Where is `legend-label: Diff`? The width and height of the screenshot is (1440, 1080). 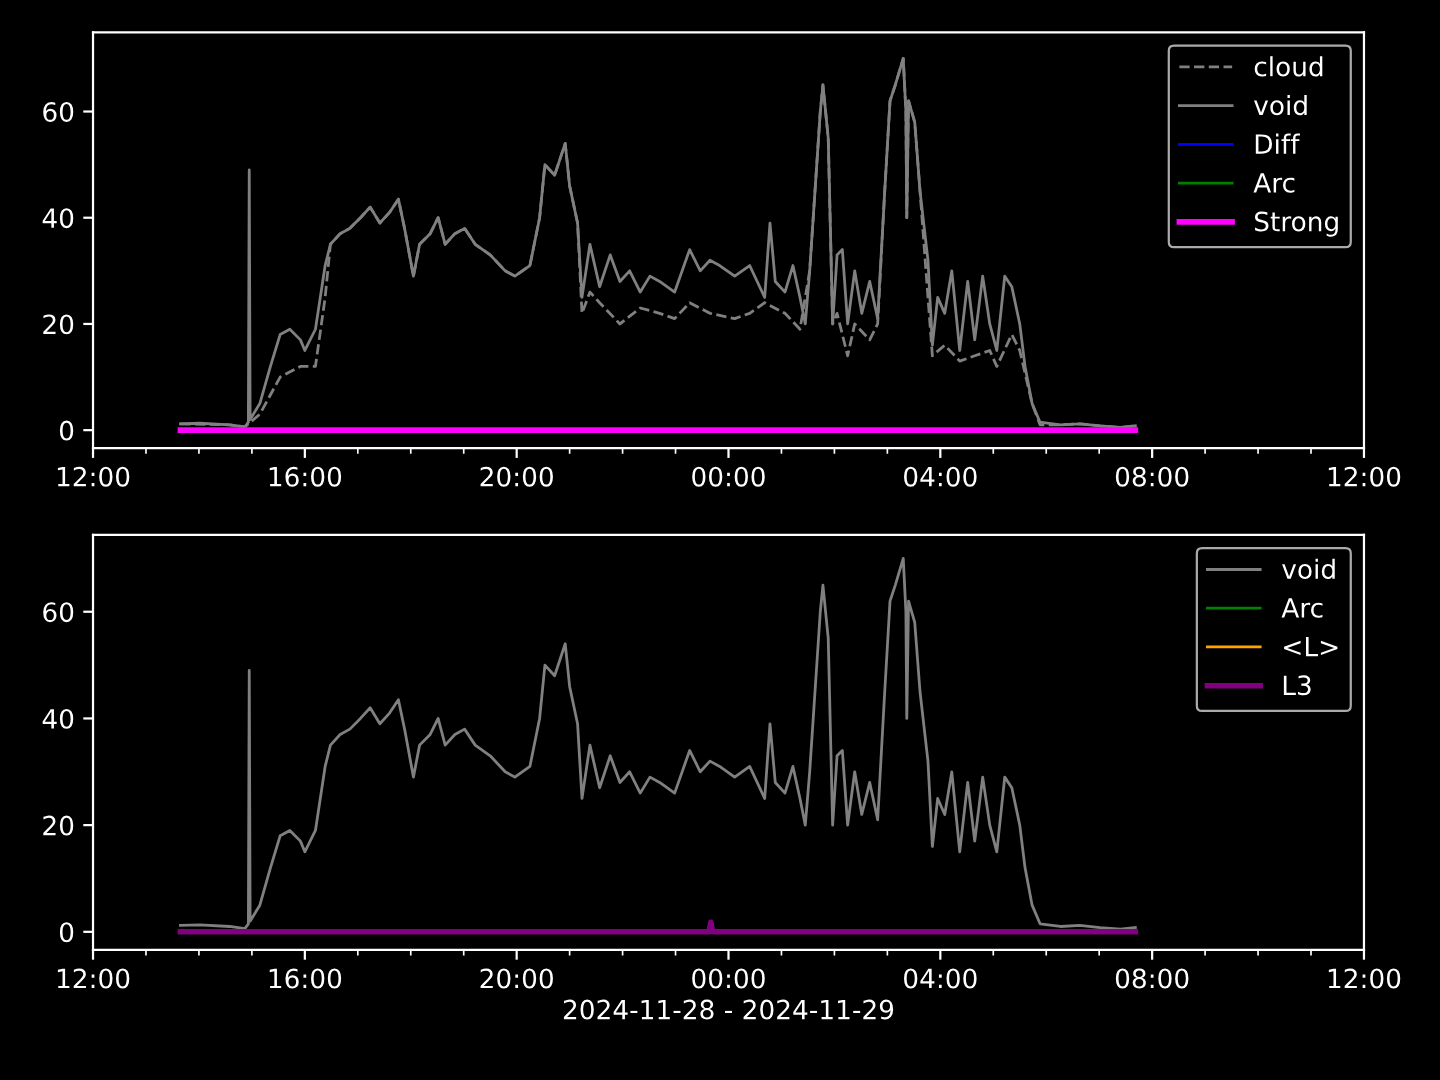
legend-label: Diff is located at coordinates (1277, 143).